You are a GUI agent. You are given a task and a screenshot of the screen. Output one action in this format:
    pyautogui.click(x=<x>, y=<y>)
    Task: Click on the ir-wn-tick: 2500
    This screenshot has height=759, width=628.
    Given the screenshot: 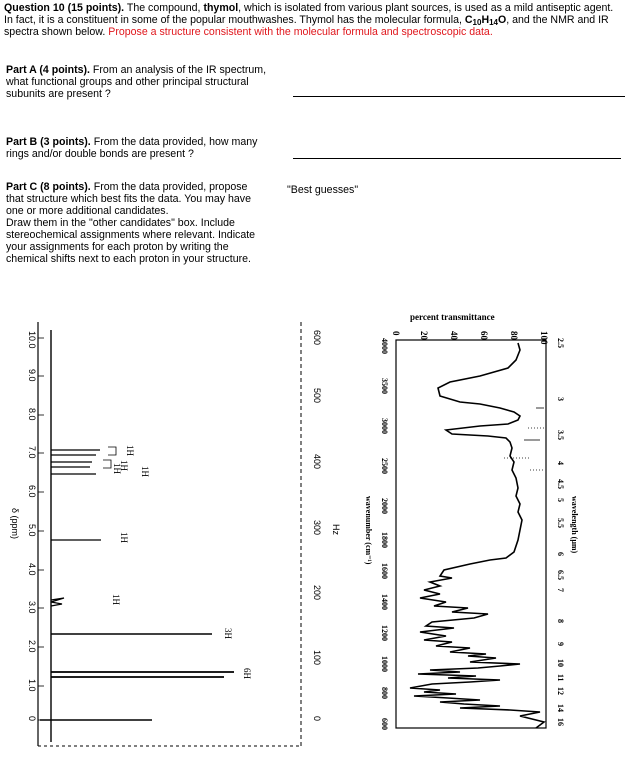 What is the action you would take?
    pyautogui.click(x=384, y=466)
    